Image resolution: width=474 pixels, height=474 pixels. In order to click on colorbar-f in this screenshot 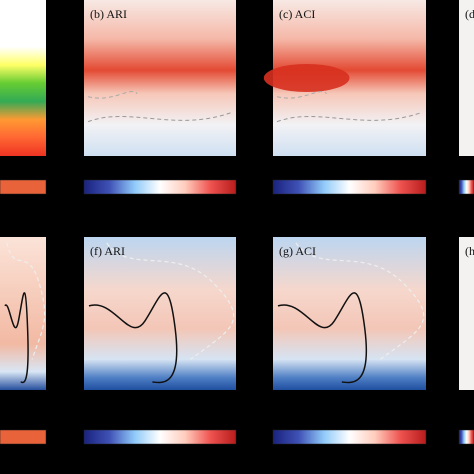, I will do `click(160, 437)`.